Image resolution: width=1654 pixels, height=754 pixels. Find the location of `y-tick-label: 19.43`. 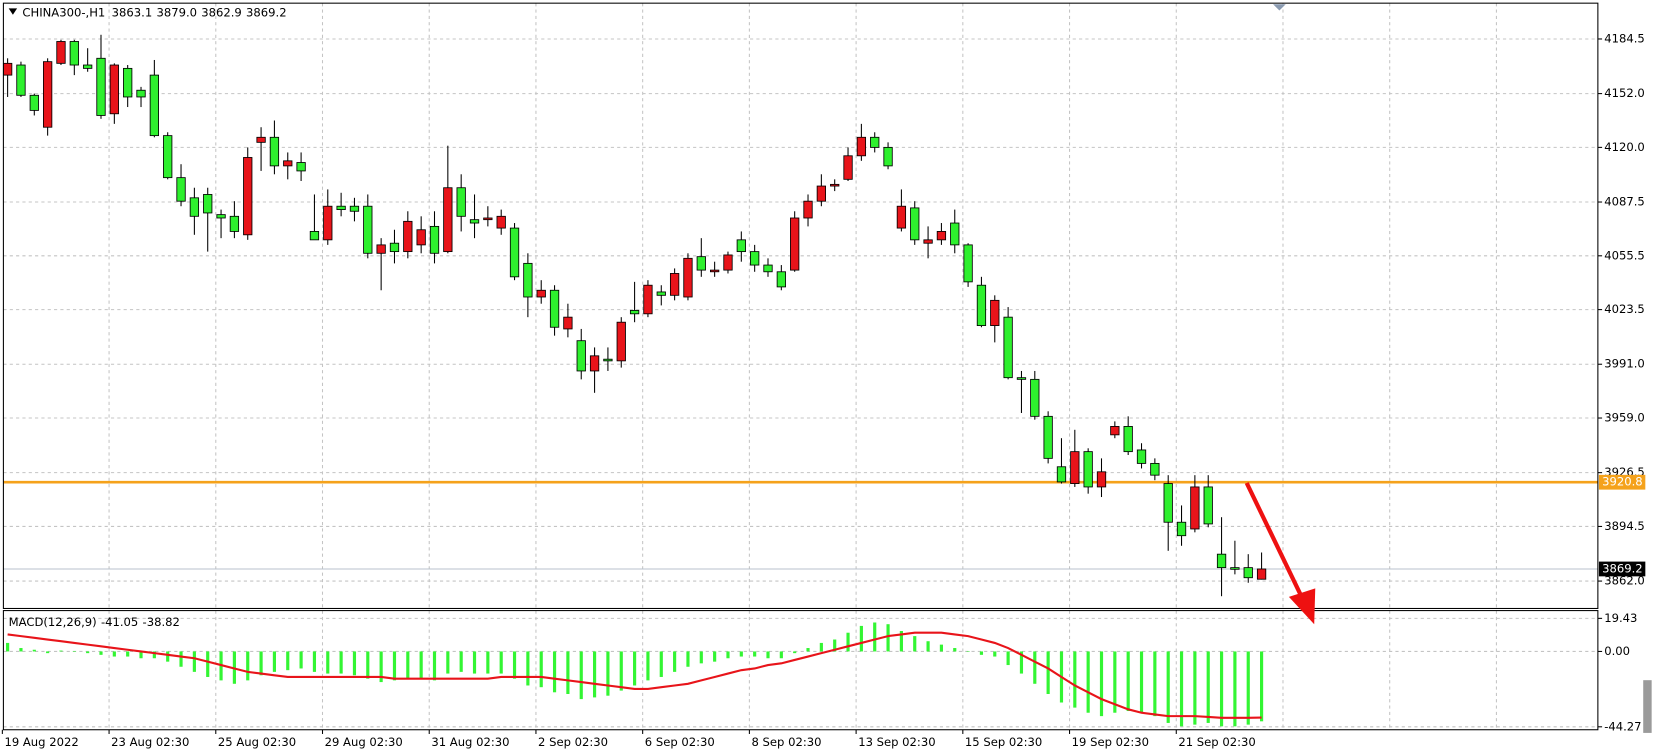

y-tick-label: 19.43 is located at coordinates (1620, 618).